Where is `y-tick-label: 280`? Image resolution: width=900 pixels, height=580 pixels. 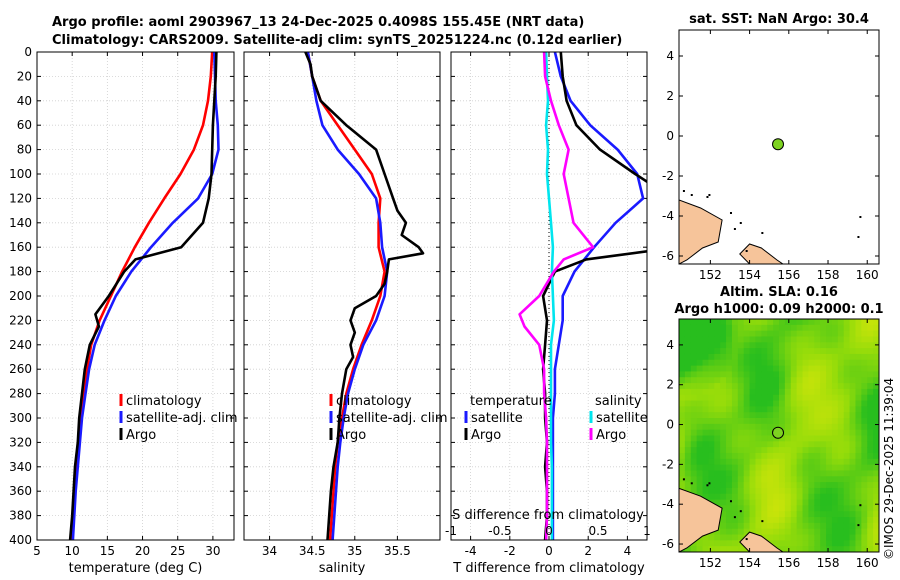 y-tick-label: 280 is located at coordinates (20, 394).